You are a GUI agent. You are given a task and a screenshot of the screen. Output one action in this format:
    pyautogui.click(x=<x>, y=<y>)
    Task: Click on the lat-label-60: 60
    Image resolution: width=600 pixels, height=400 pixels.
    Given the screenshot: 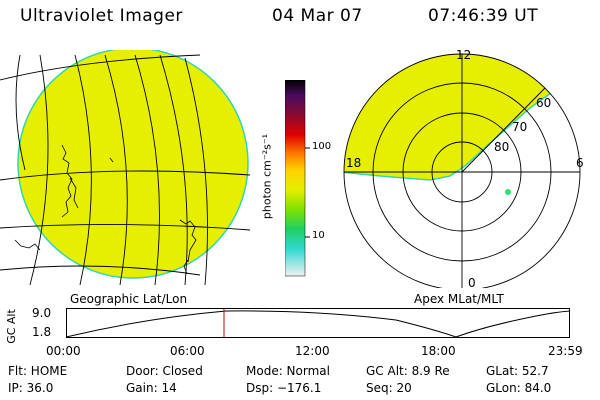 What is the action you would take?
    pyautogui.click(x=544, y=103)
    